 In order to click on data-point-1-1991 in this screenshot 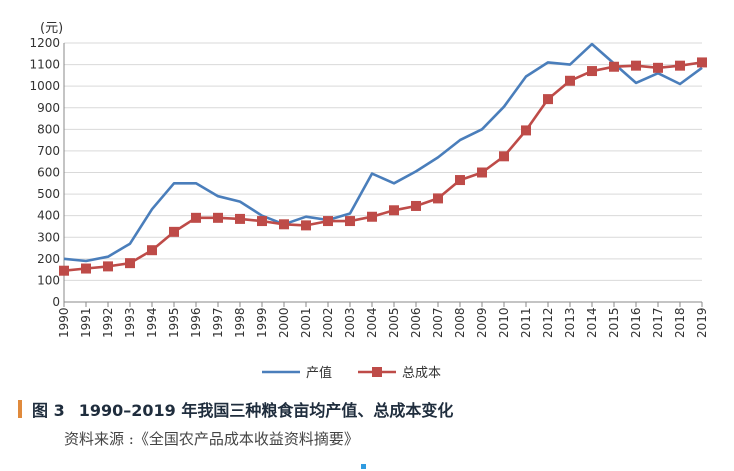, I will do `click(86, 268)`.